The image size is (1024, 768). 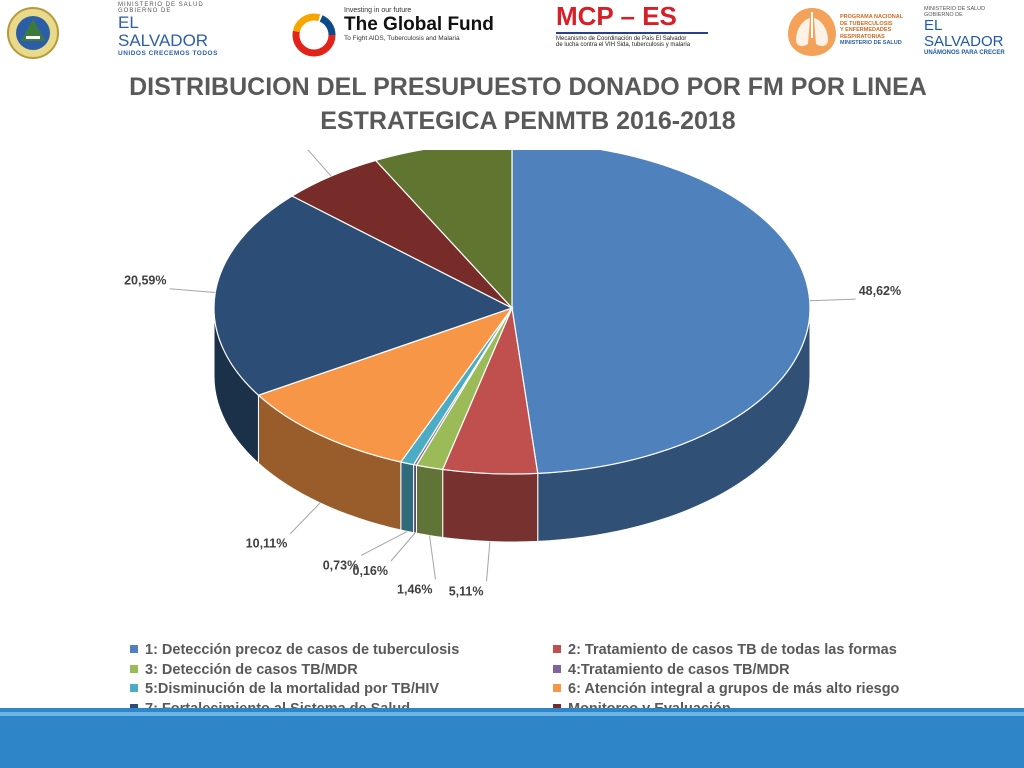 I want to click on data-label-2: 5,11%, so click(x=466, y=591).